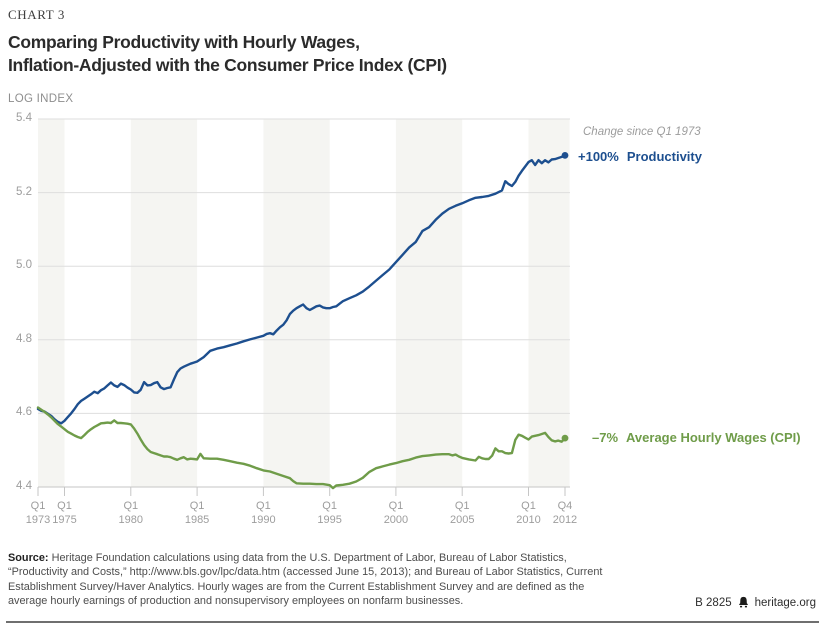 The image size is (825, 634). Describe the element at coordinates (24, 191) in the screenshot. I see `y-tick-label: 5.2` at that location.